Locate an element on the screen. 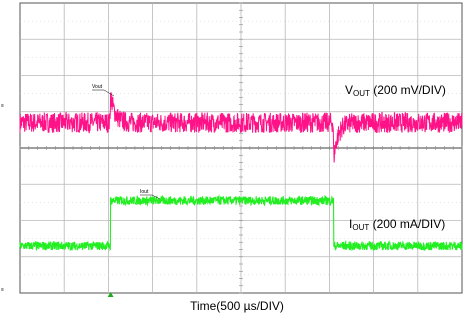 The image size is (474, 323). trigger-marker is located at coordinates (110, 294).